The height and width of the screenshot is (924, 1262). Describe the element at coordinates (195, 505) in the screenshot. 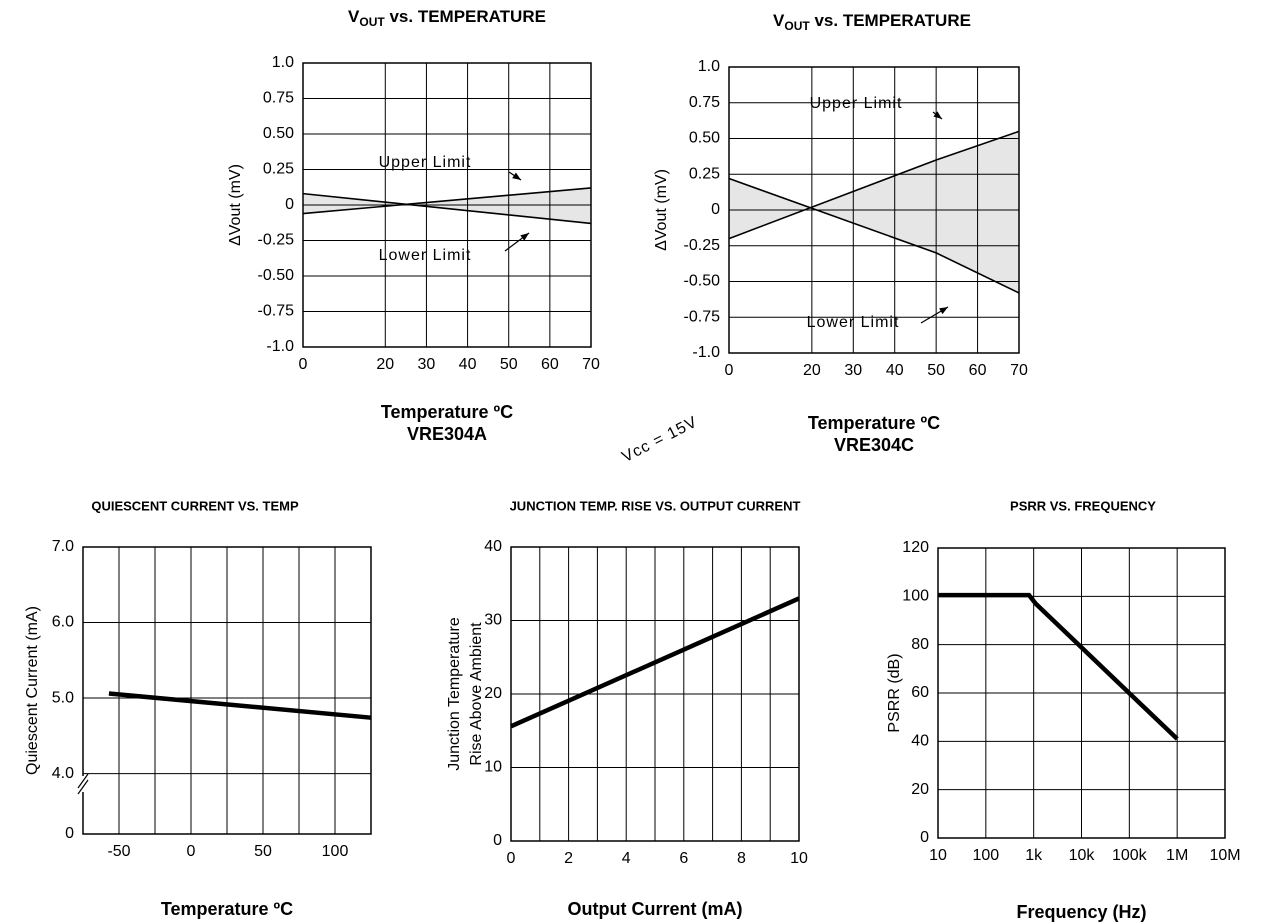

I see `chart-title: QUIESCENT CURRENT VS. TEMP` at that location.